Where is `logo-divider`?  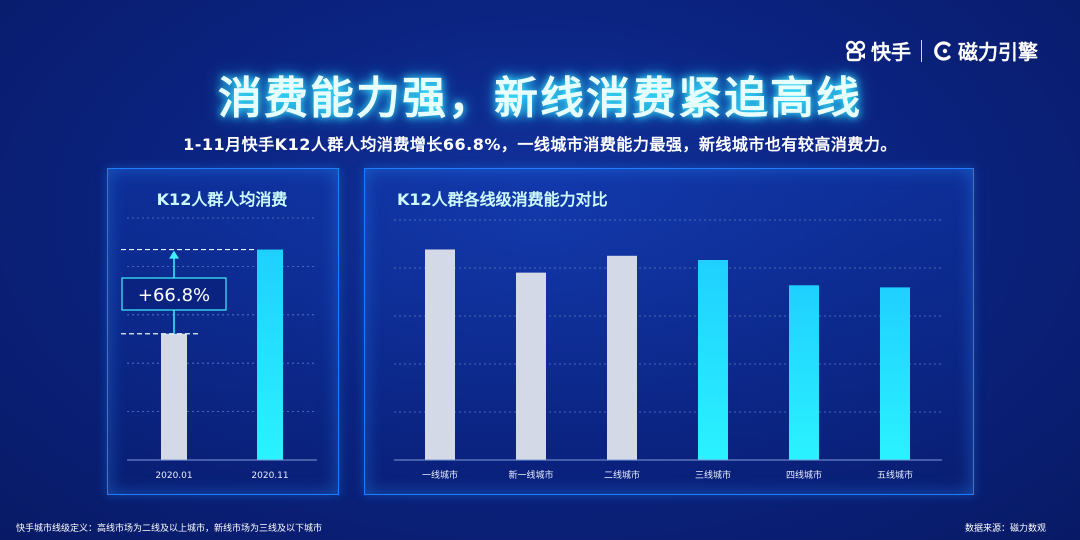
logo-divider is located at coordinates (921, 50).